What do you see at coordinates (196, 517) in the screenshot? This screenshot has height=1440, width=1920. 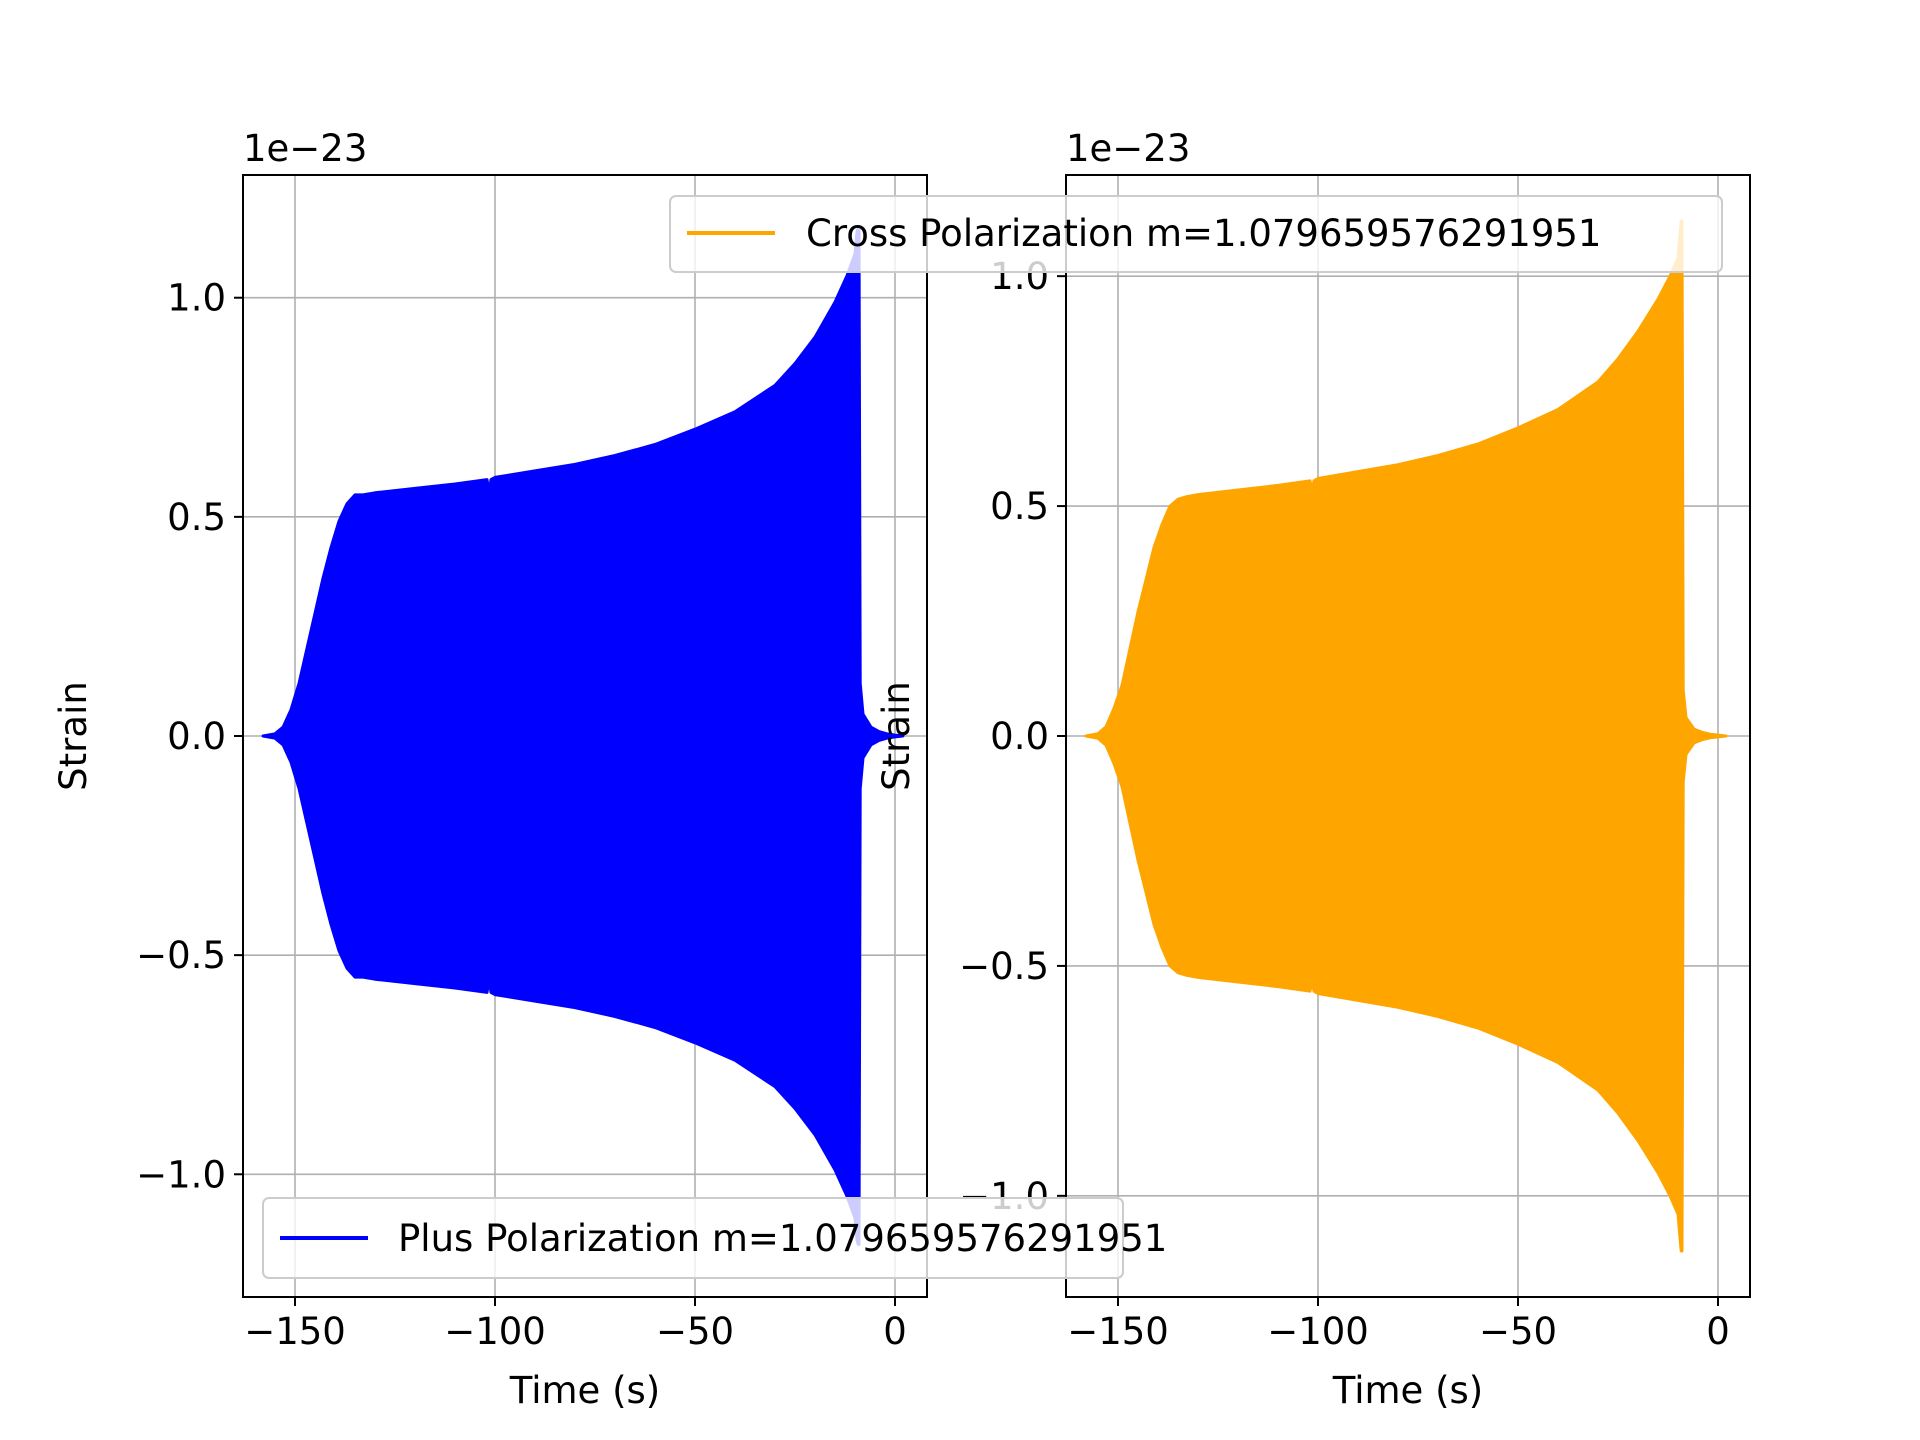 I see `left-y-tick-label: 0.5` at bounding box center [196, 517].